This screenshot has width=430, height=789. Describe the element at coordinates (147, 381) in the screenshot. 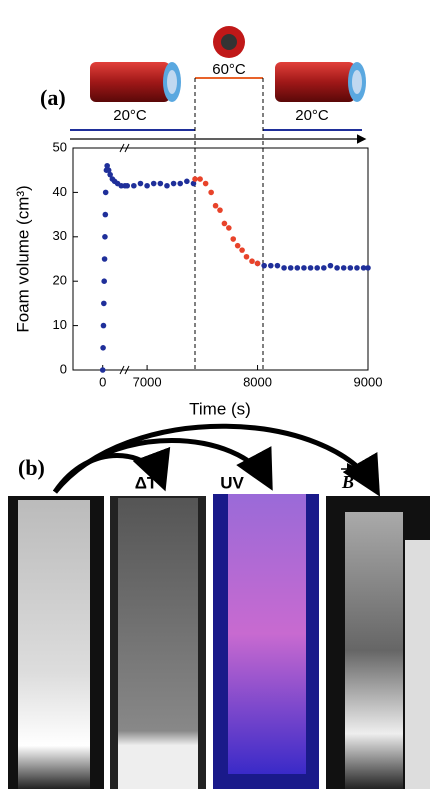

I see `x-tick-label: 7000` at that location.